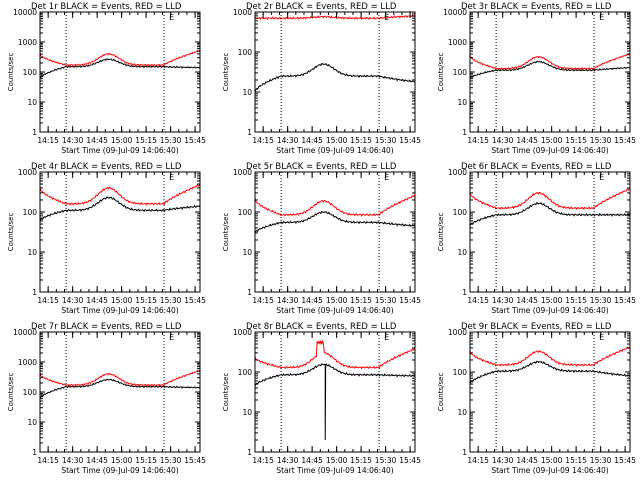 The image size is (640, 480). What do you see at coordinates (106, 327) in the screenshot?
I see `chart-title: Det 7r BLACK = Events, RED = LLD` at bounding box center [106, 327].